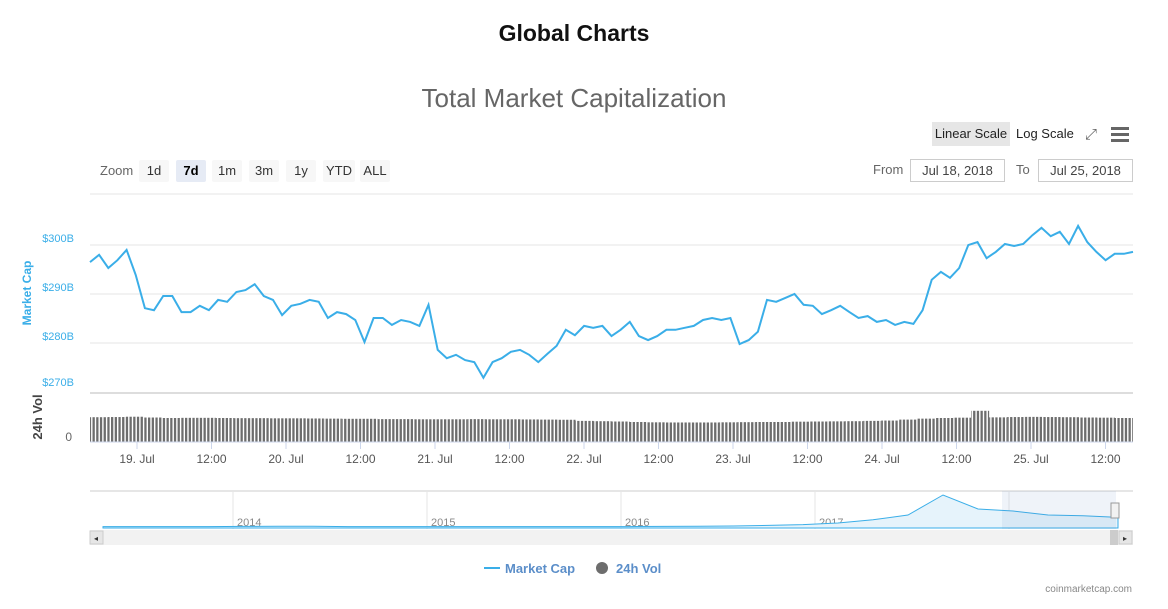 The width and height of the screenshot is (1168, 609). Describe the element at coordinates (971, 134) in the screenshot. I see `linear-scale-button: Linear Scale` at that location.